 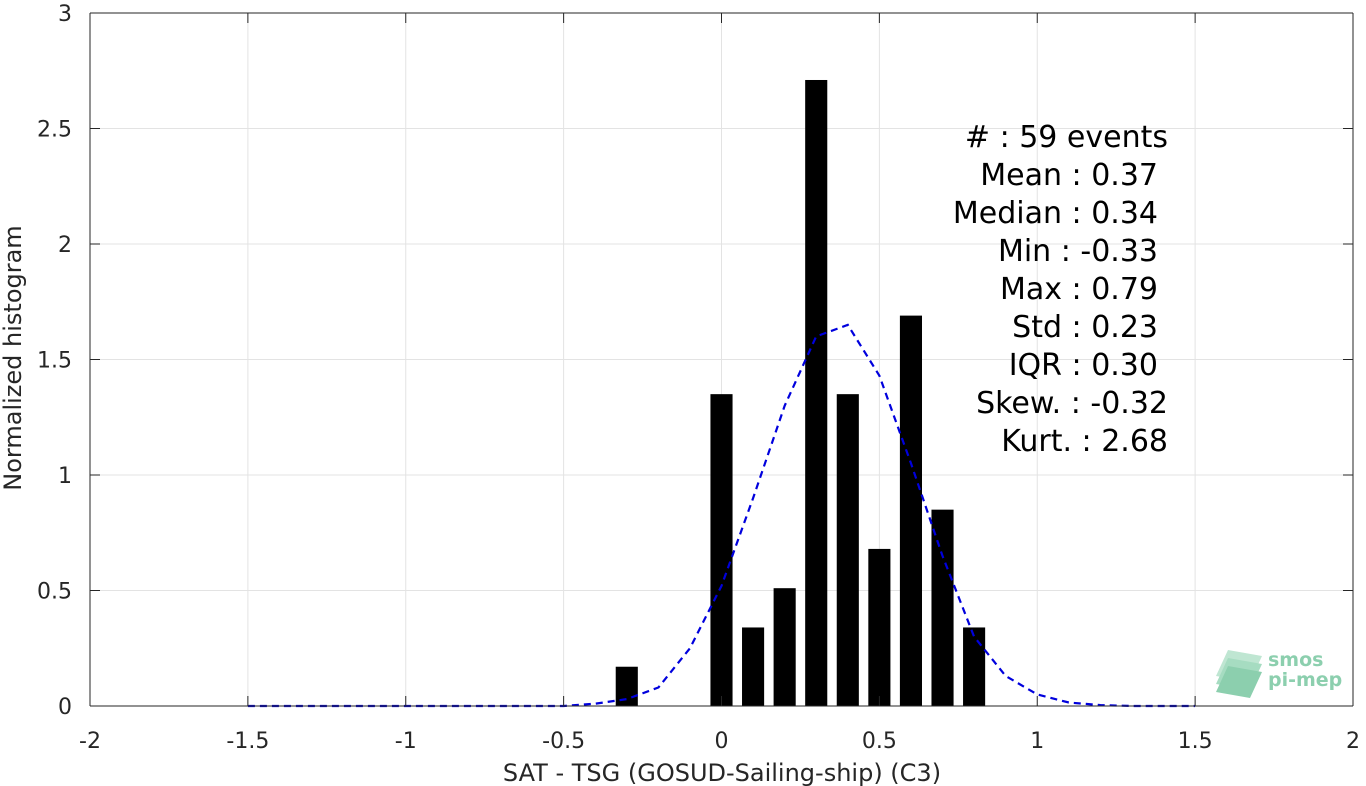 I want to click on y-tick-label: 0, so click(x=65, y=707).